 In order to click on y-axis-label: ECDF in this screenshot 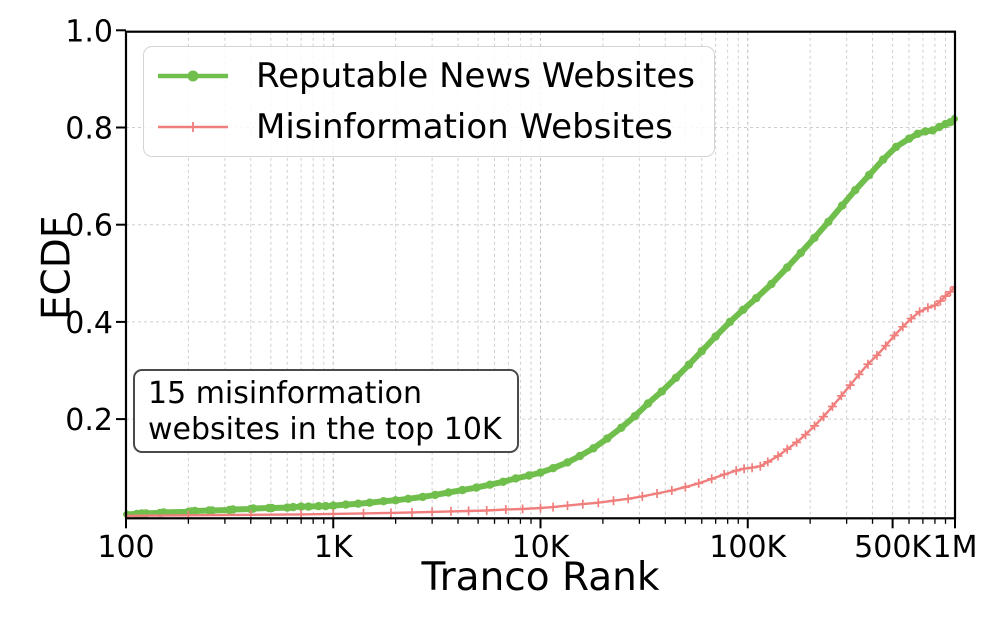, I will do `click(57, 268)`.